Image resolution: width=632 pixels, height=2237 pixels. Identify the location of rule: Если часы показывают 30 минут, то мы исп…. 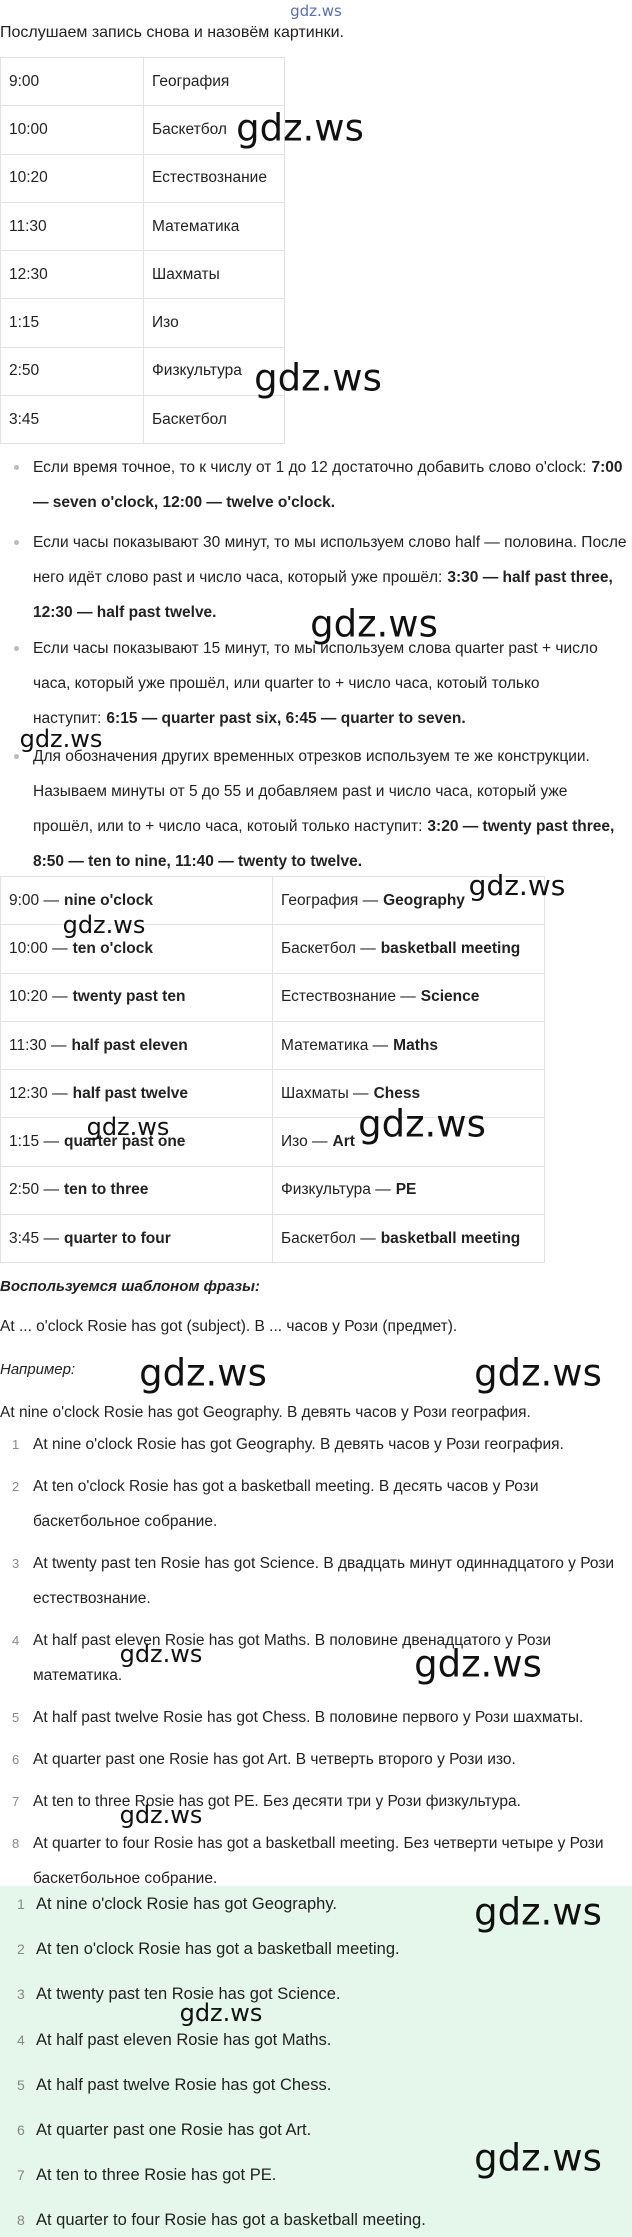
(321, 577).